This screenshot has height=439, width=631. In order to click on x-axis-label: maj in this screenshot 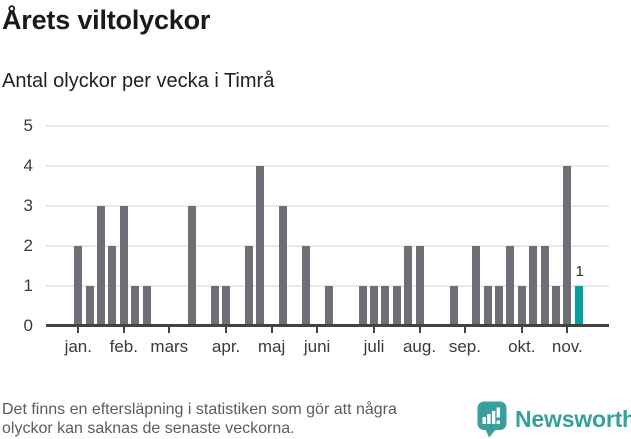, I will do `click(271, 346)`.